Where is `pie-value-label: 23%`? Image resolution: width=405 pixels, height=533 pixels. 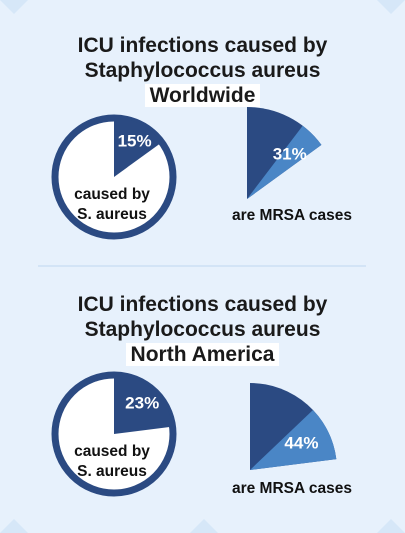 pie-value-label: 23% is located at coordinates (142, 403).